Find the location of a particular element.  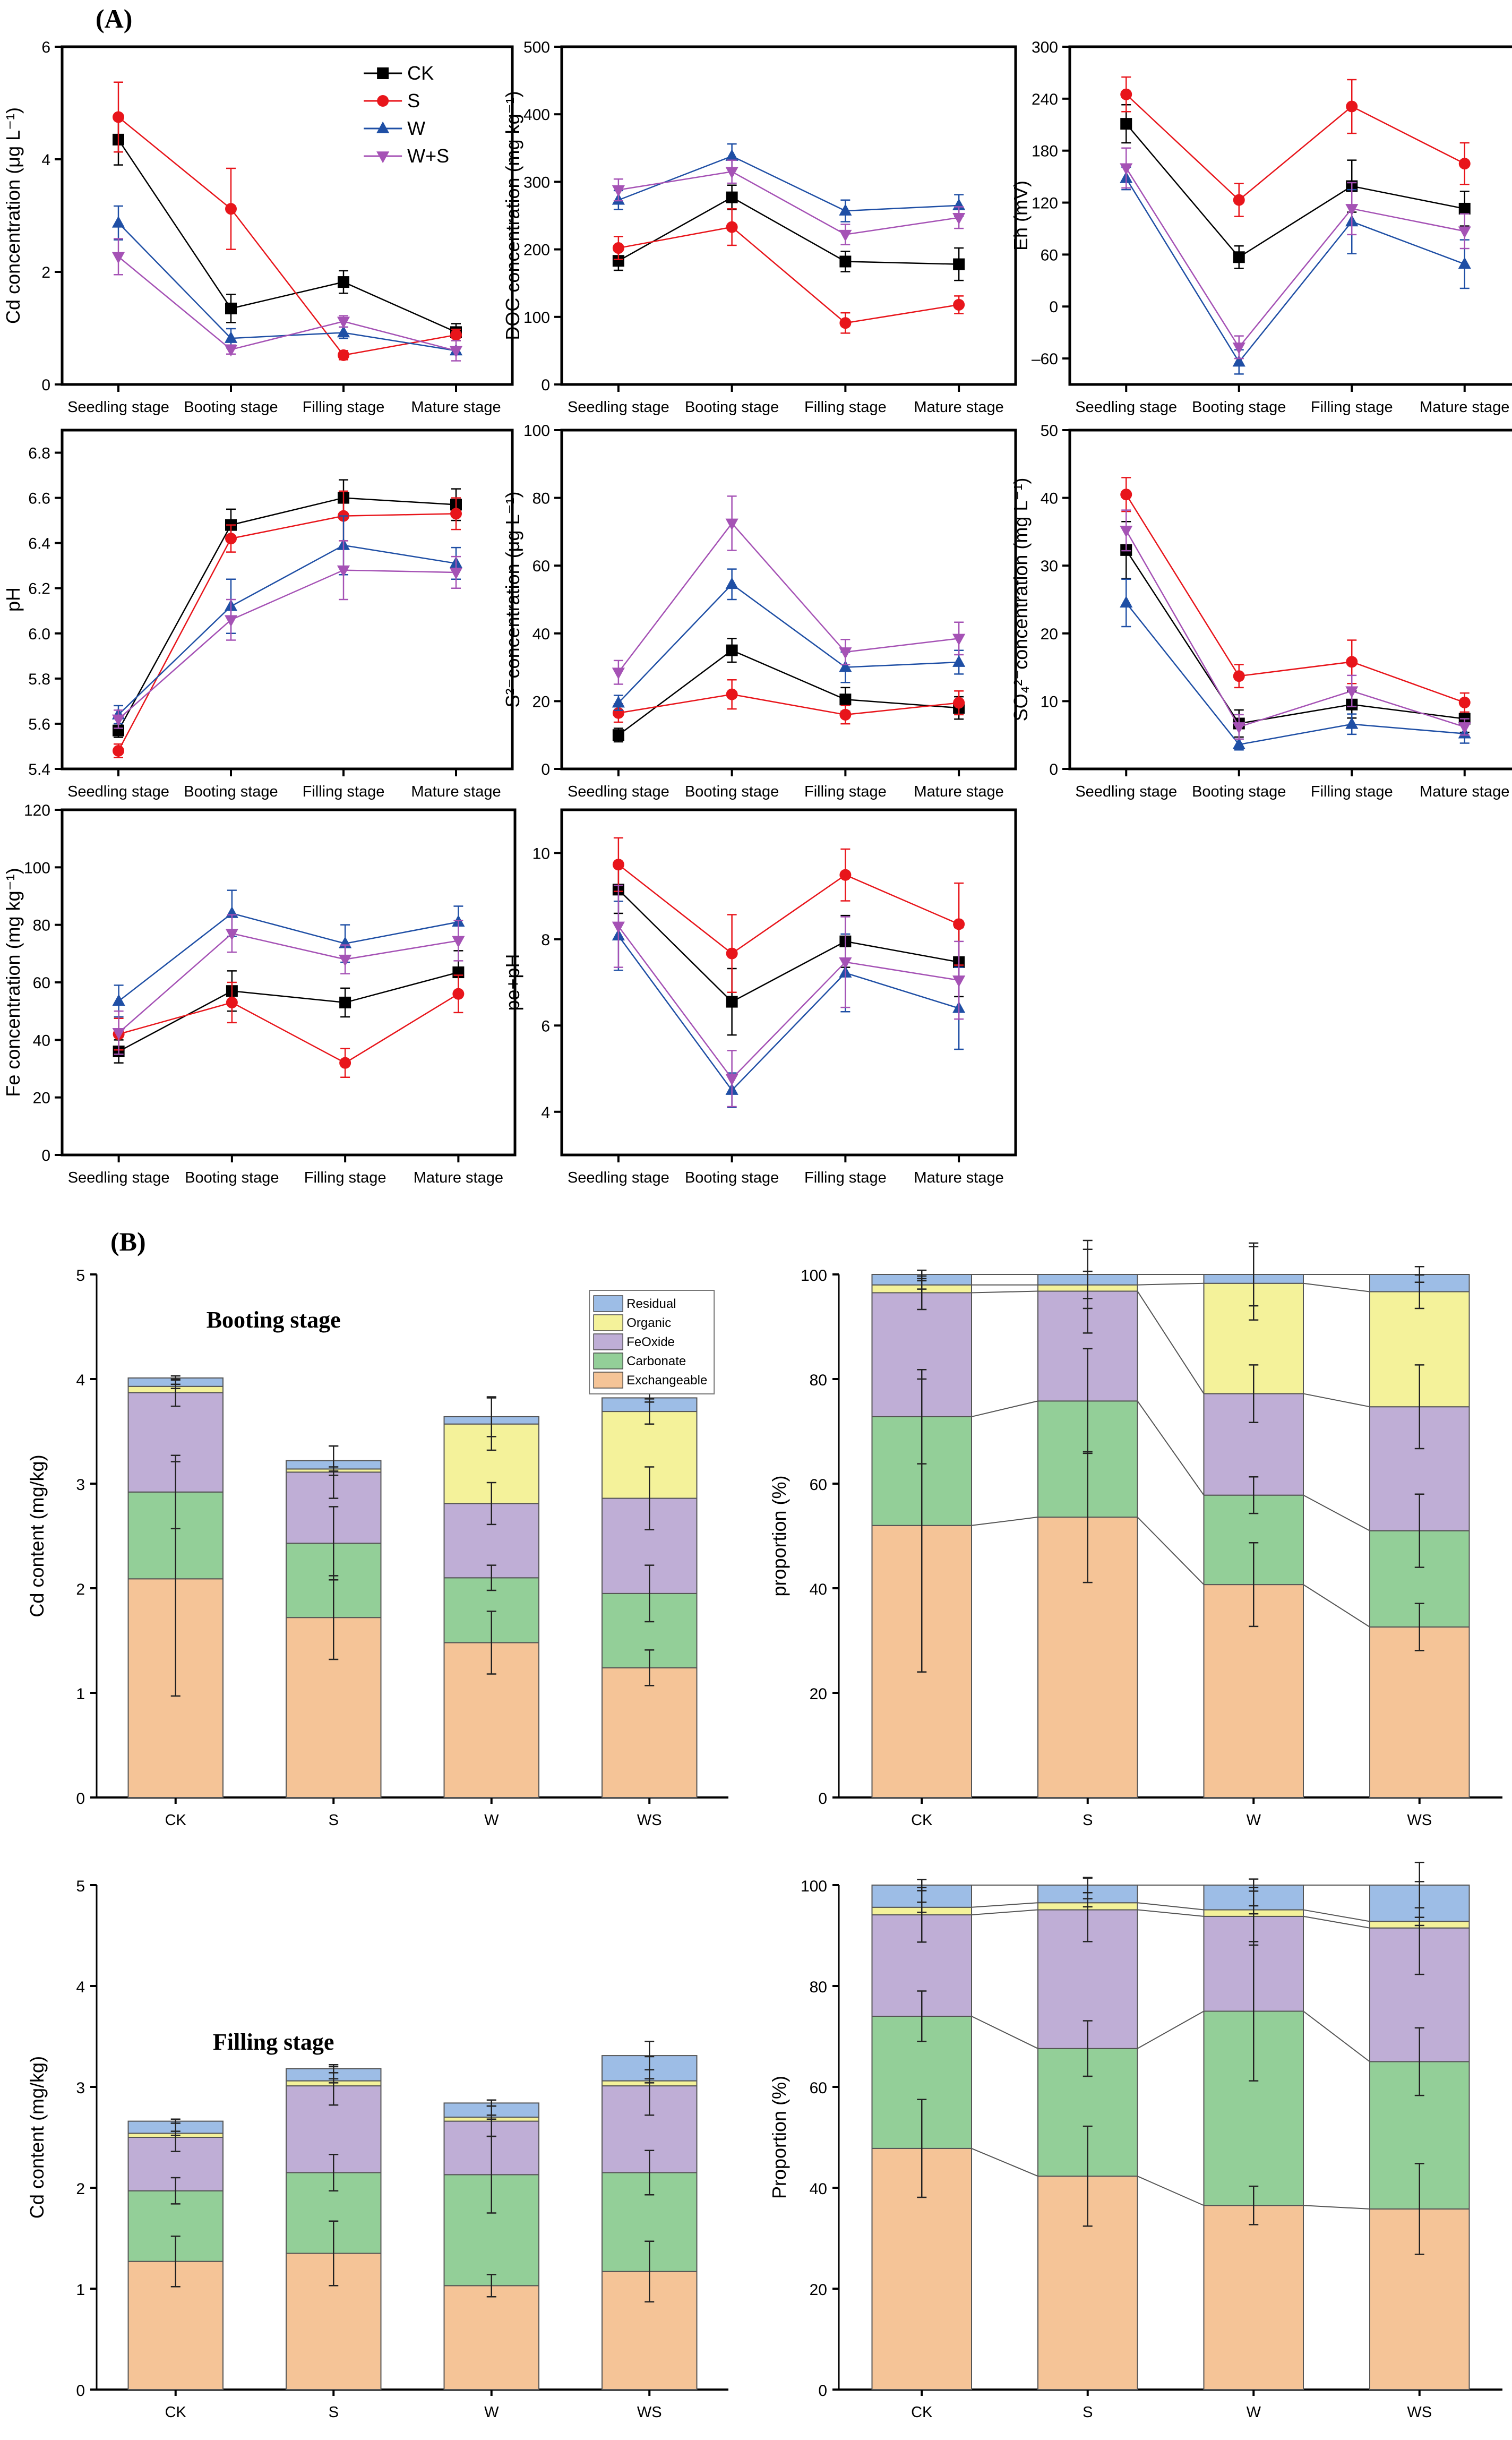

chart-filling_proportion: 0 20 40 60 80 100 CK S W WS Proportion (%) is located at coordinates (1135, 2141).